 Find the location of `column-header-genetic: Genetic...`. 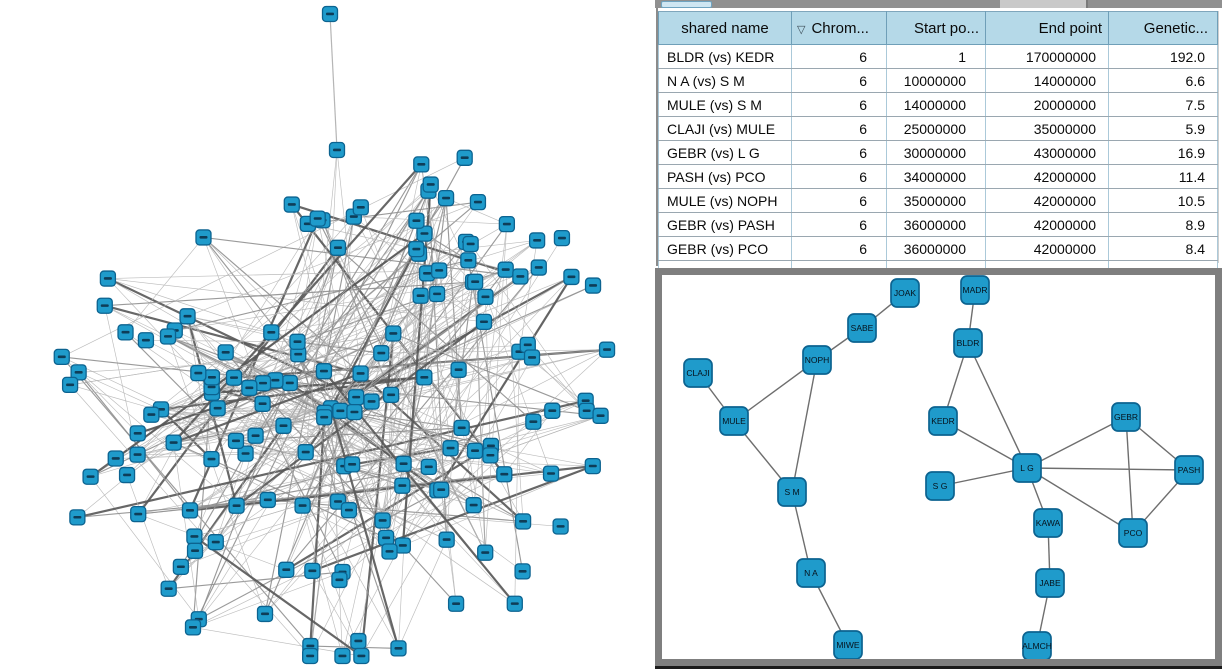

column-header-genetic: Genetic... is located at coordinates (1163, 28).